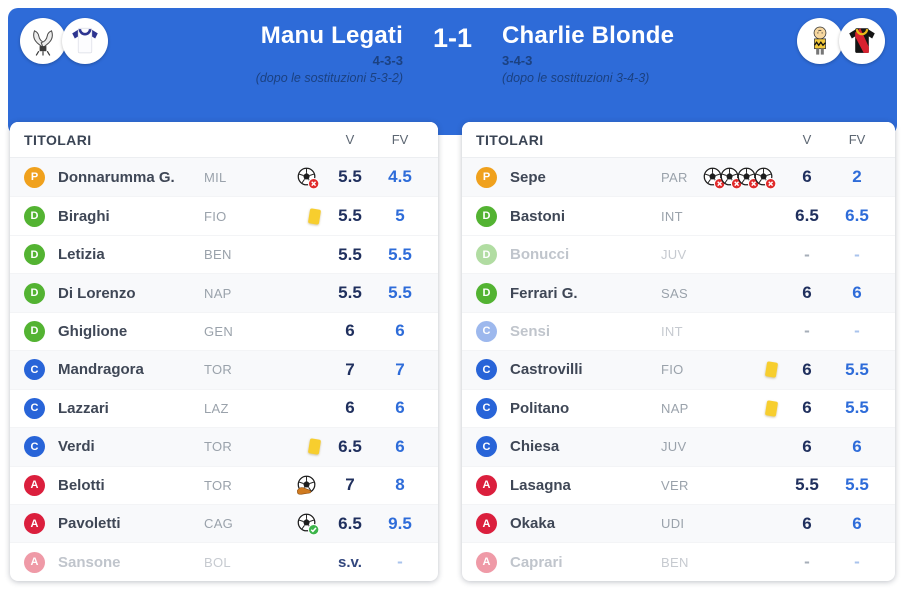  What do you see at coordinates (58, 139) in the screenshot?
I see `home-lineup-title: TITOLARI` at bounding box center [58, 139].